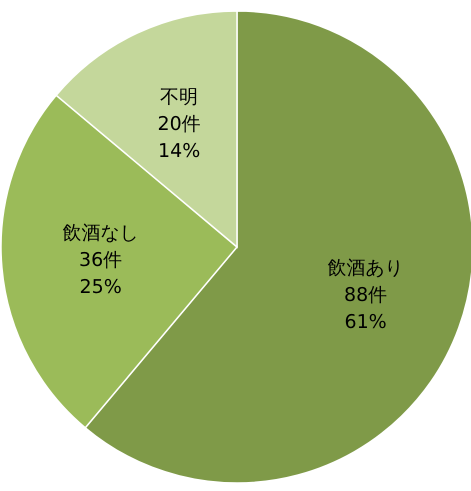 Image resolution: width=471 pixels, height=491 pixels. Describe the element at coordinates (179, 97) in the screenshot. I see `slice-label: 不明` at that location.